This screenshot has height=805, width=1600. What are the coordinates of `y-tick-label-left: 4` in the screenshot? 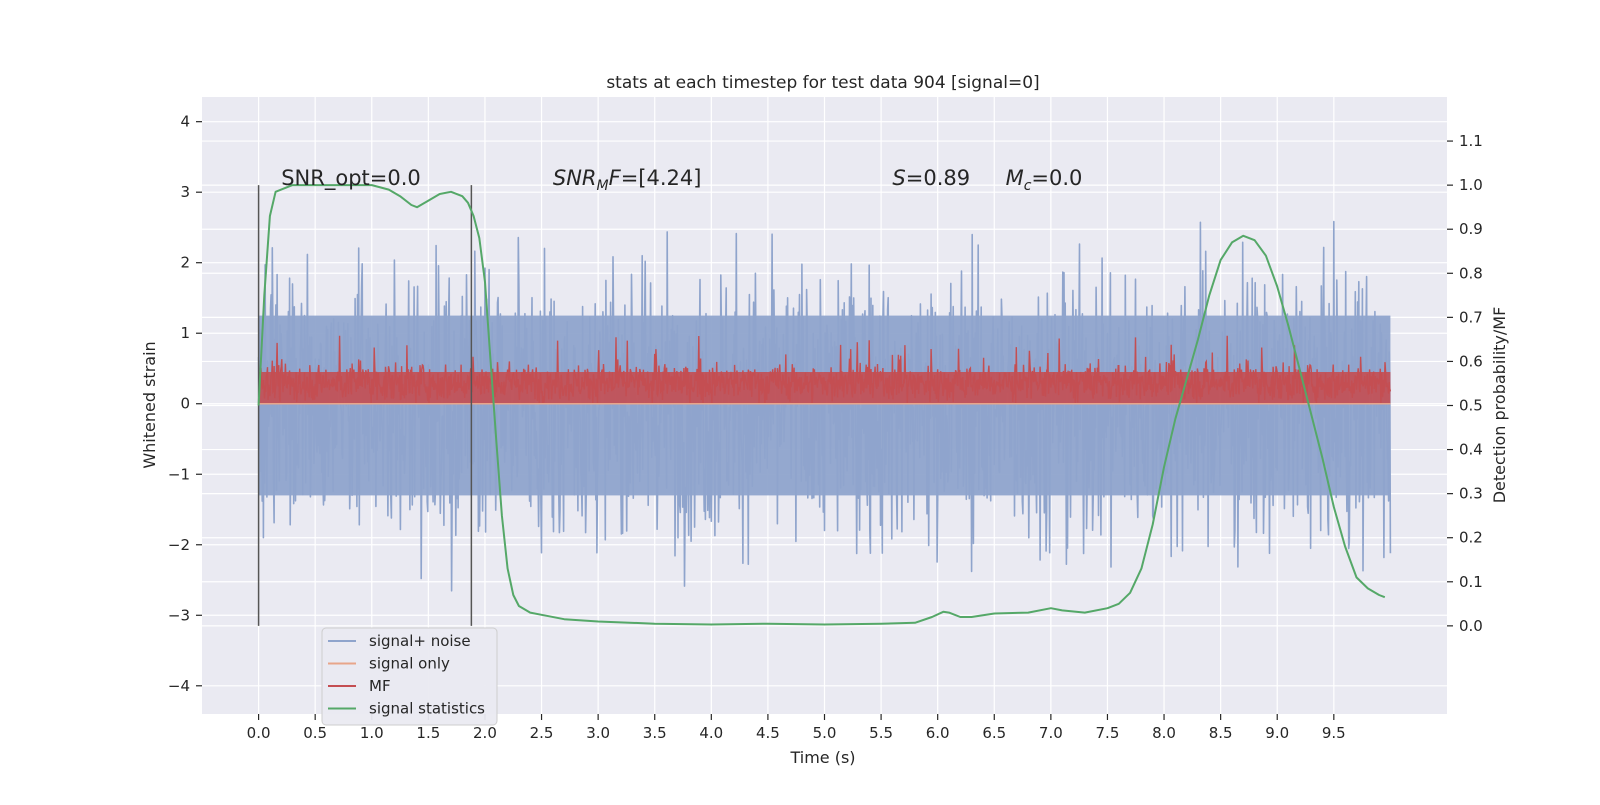 It's located at (185, 122).